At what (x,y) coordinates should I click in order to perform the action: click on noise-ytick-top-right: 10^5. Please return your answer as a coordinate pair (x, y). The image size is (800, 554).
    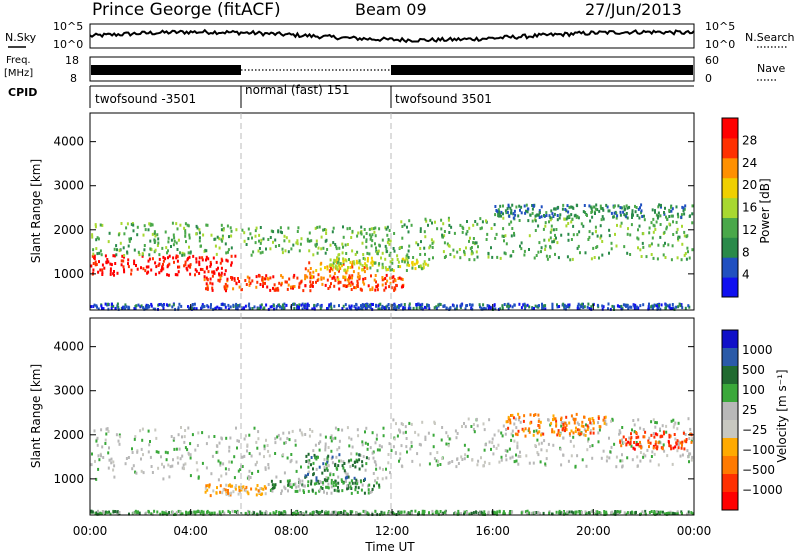
    Looking at the image, I should click on (720, 26).